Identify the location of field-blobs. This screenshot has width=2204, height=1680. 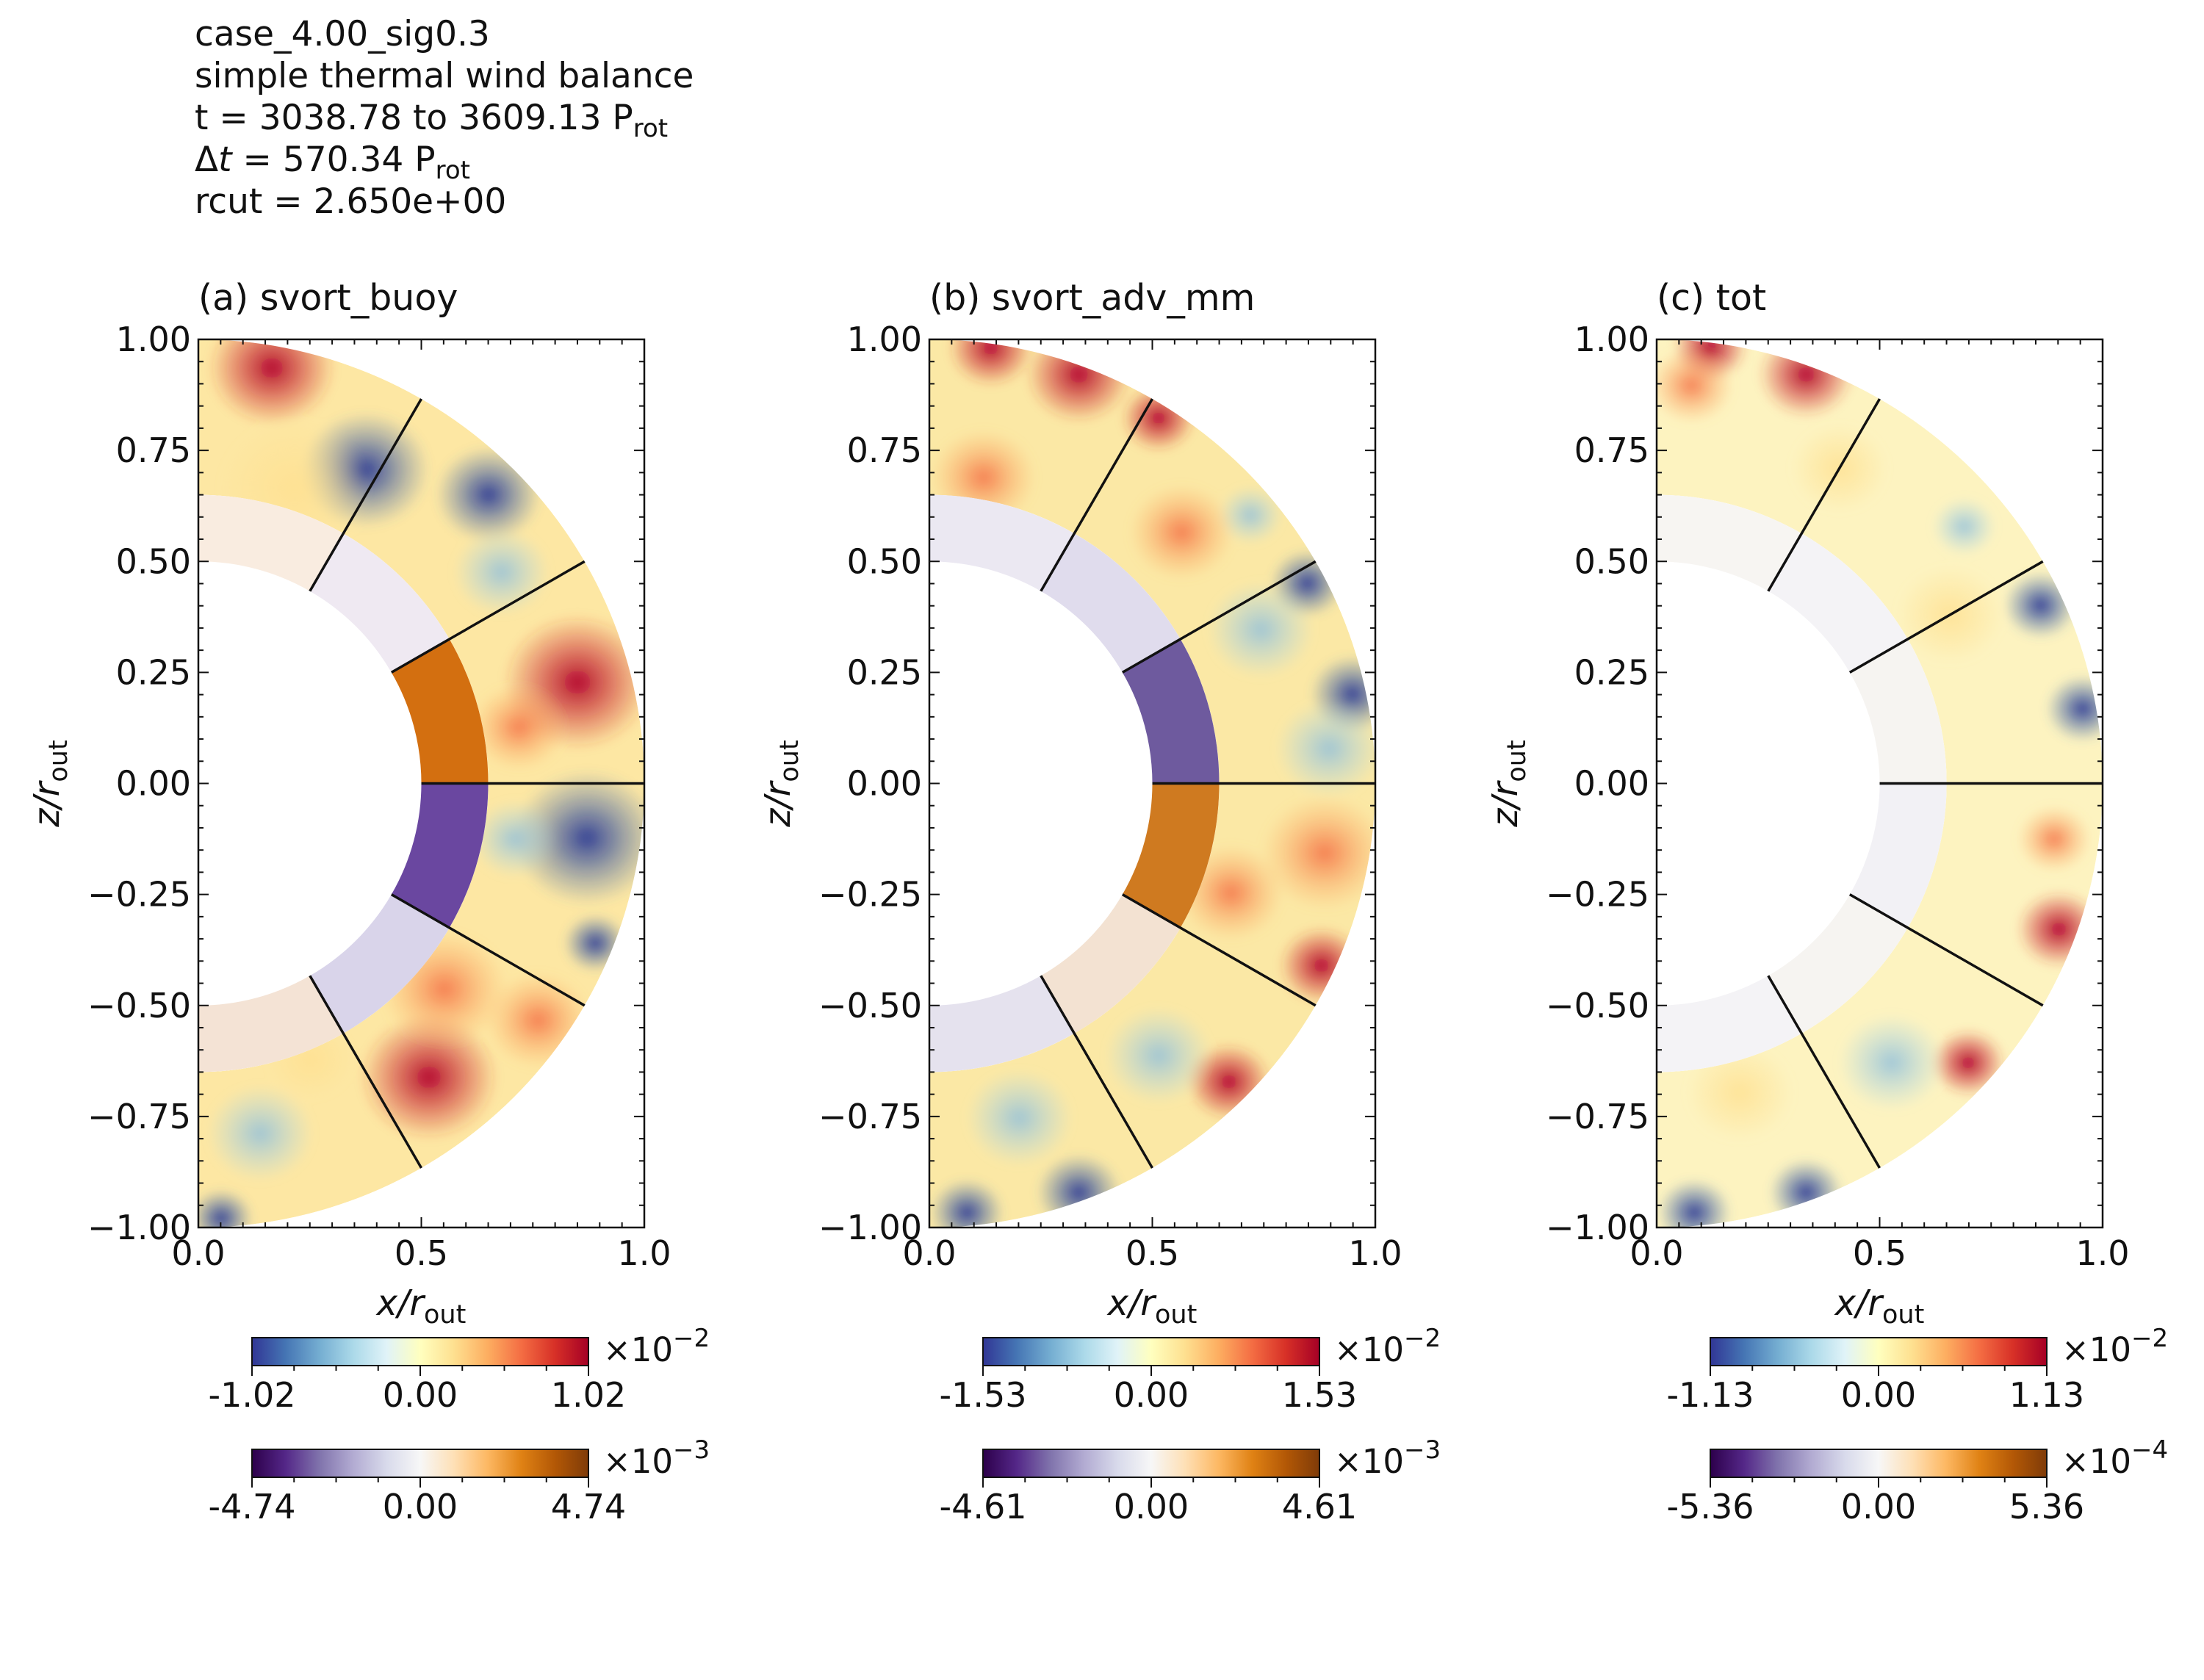
(1880, 783).